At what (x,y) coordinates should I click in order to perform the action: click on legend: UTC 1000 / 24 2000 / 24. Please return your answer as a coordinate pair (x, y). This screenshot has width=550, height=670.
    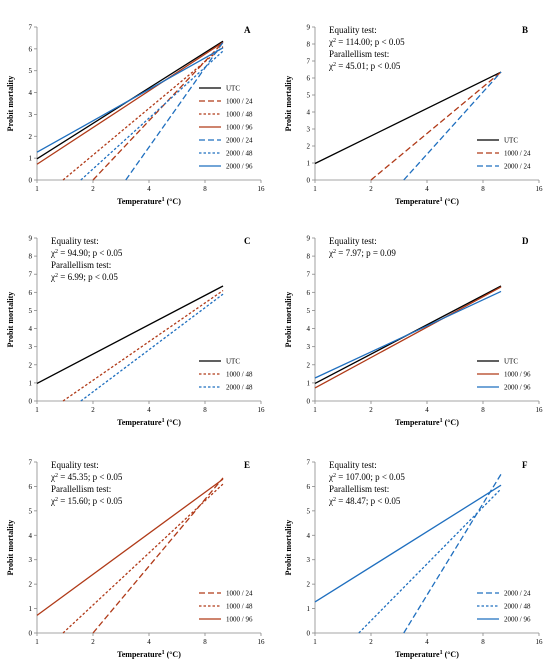
    Looking at the image, I should click on (504, 154).